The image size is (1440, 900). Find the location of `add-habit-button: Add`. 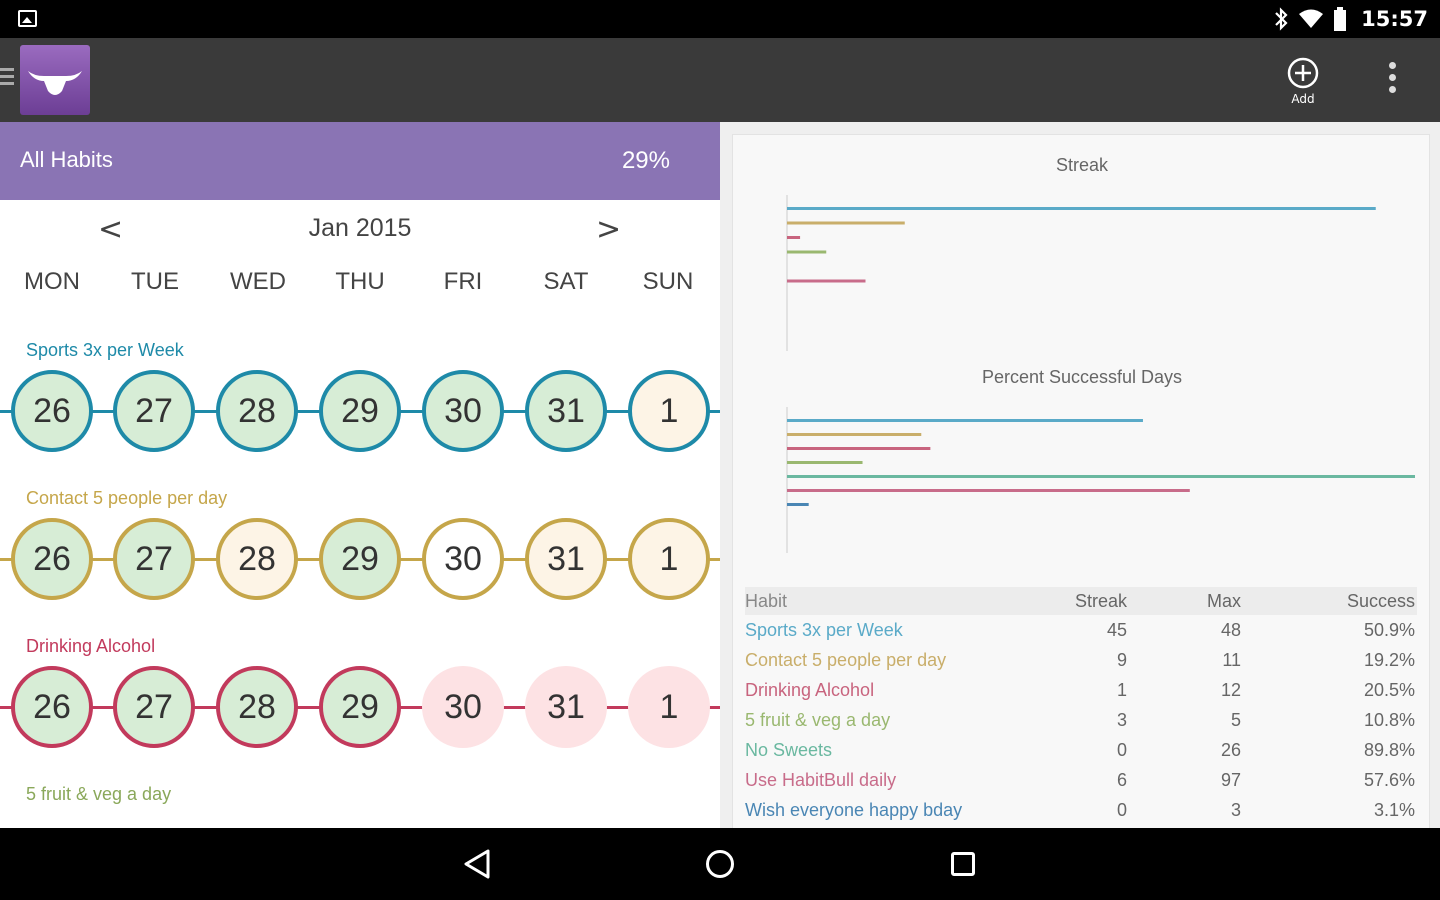

add-habit-button: Add is located at coordinates (1303, 84).